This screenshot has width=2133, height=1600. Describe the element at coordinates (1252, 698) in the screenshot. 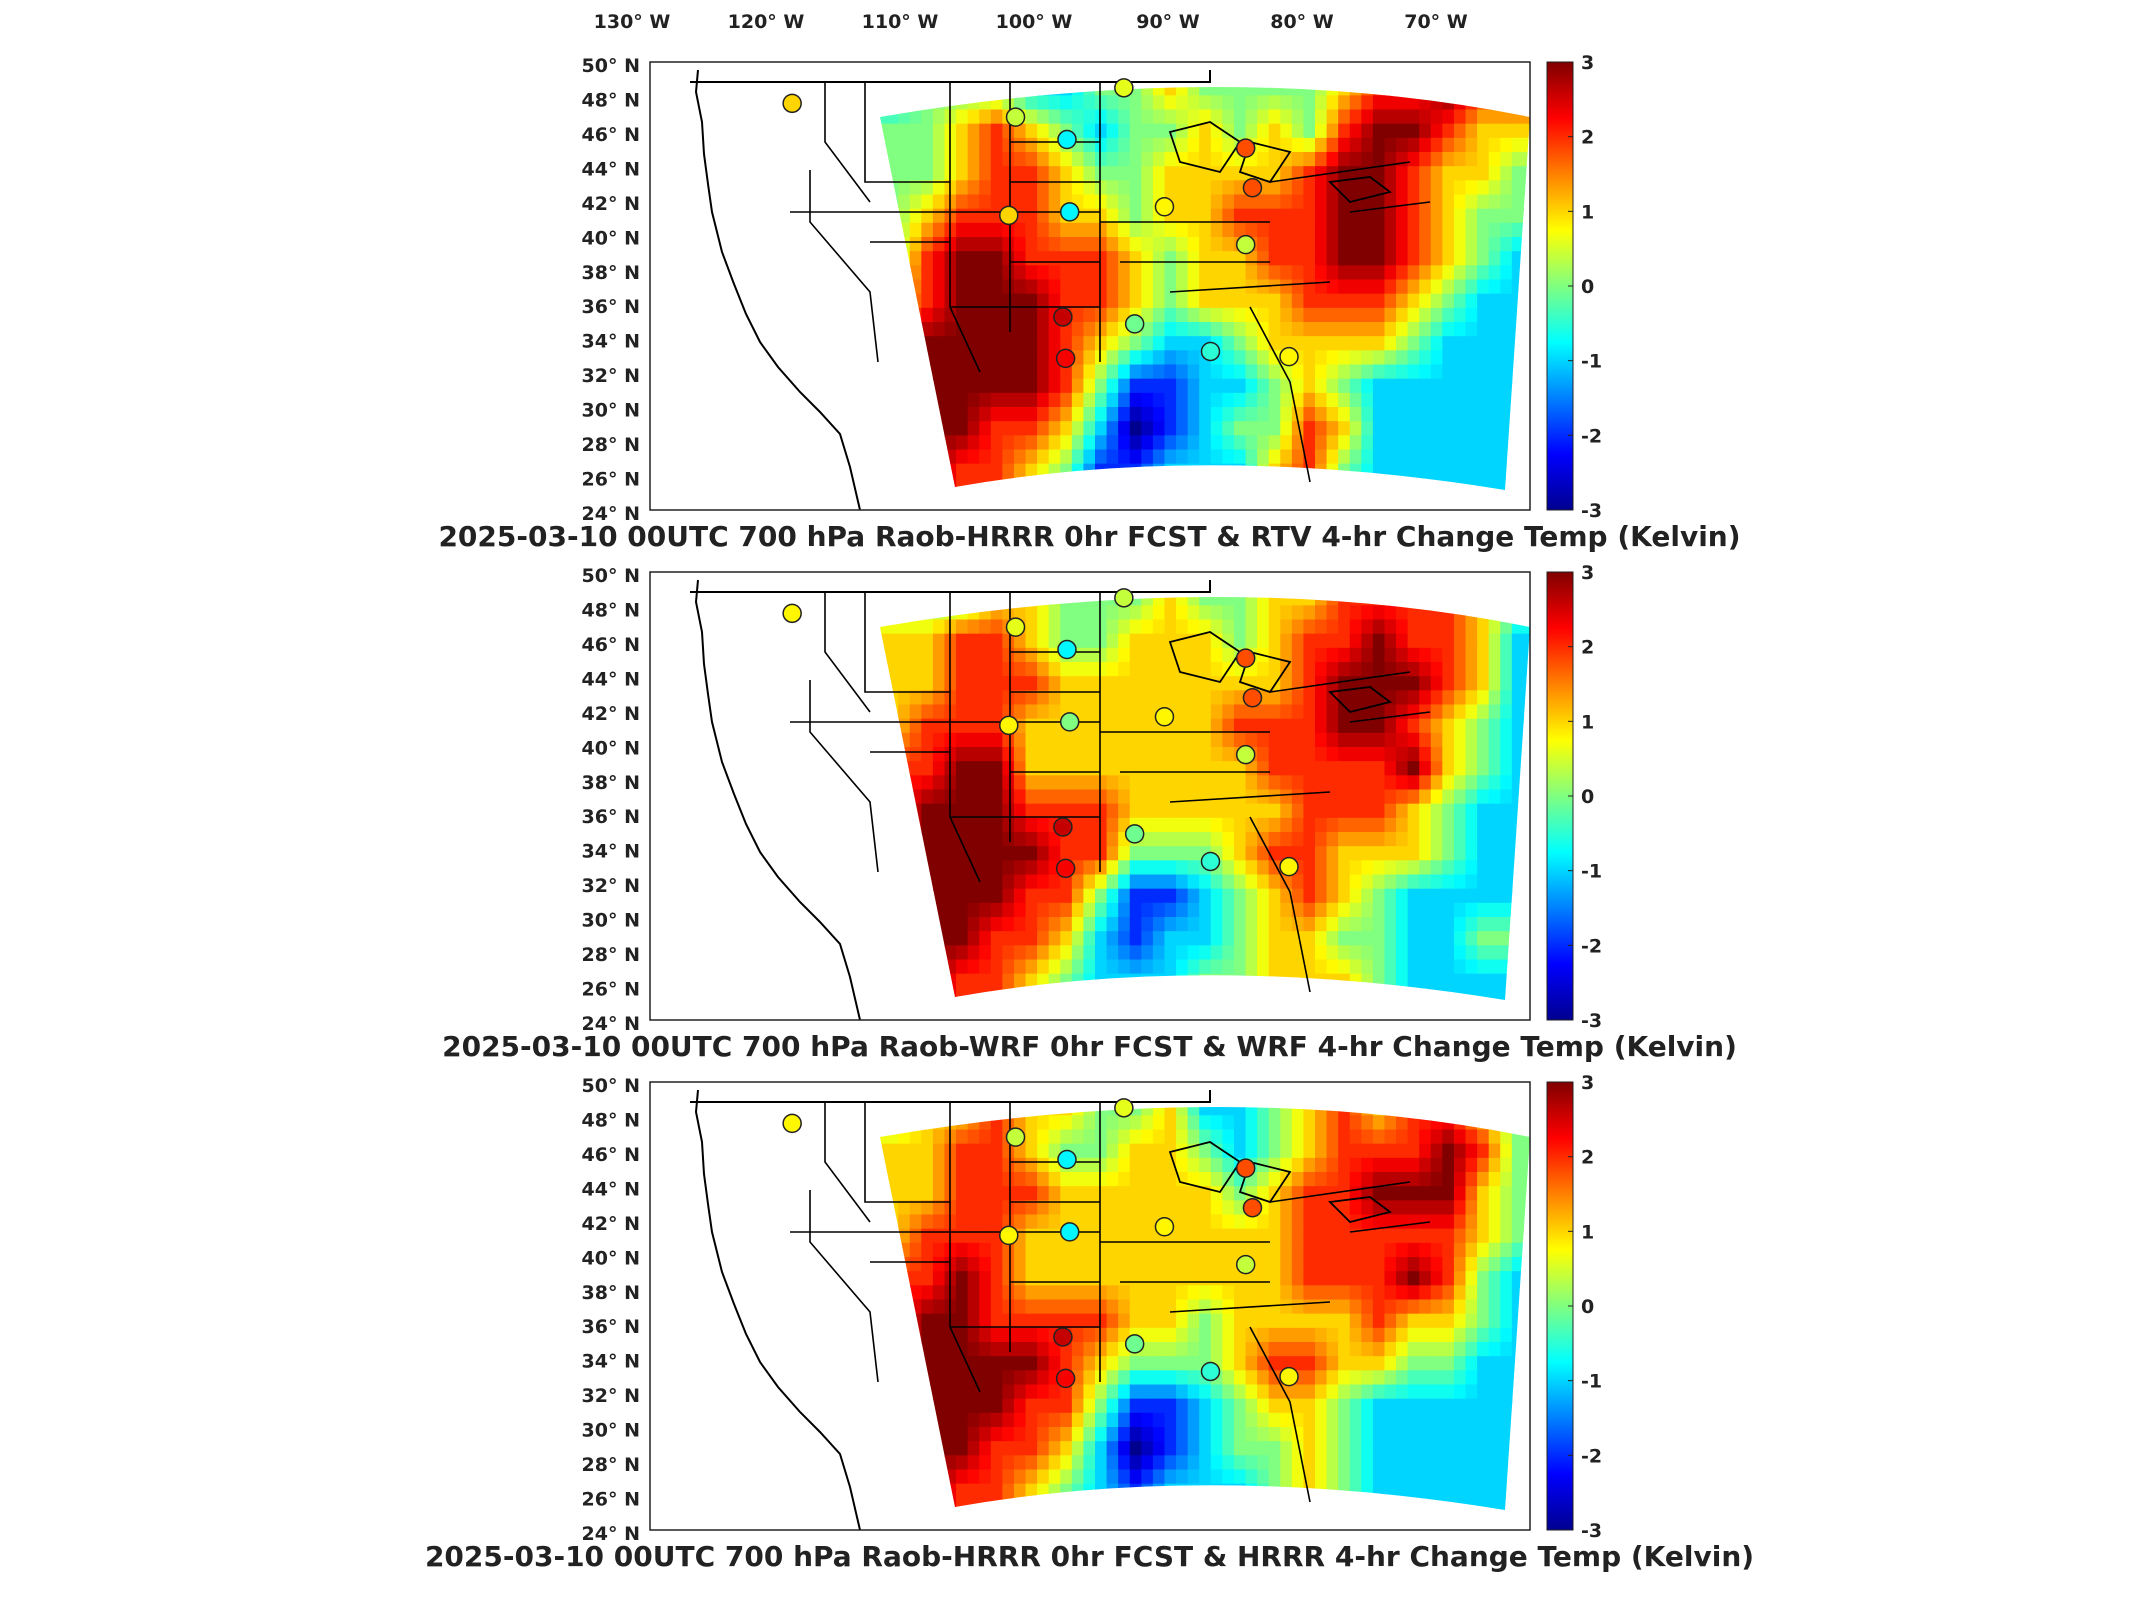

I see `station-marker` at that location.